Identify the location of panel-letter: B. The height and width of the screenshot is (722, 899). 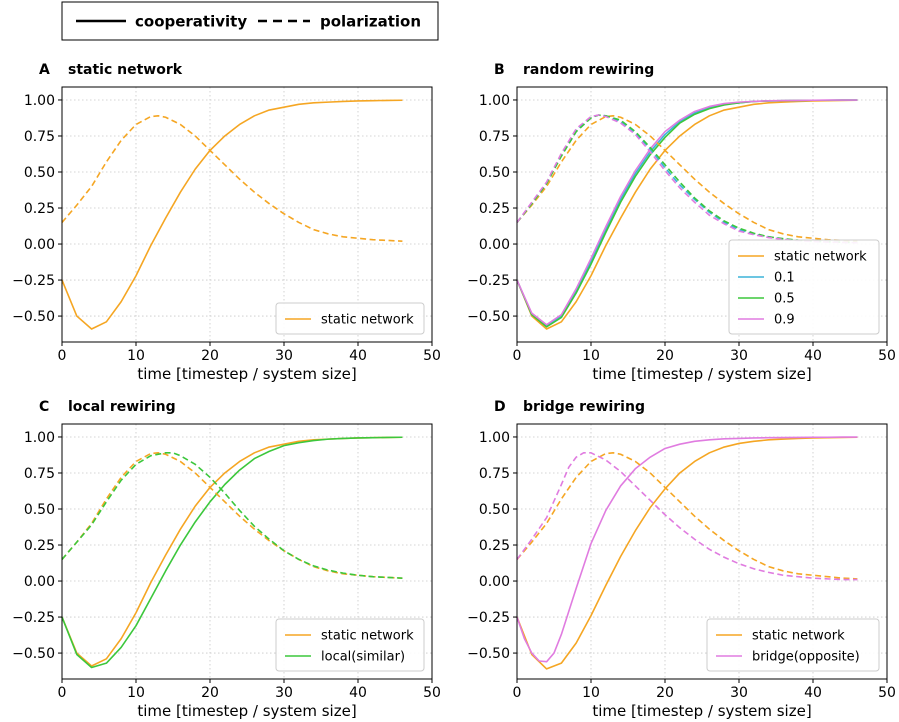
(499, 70).